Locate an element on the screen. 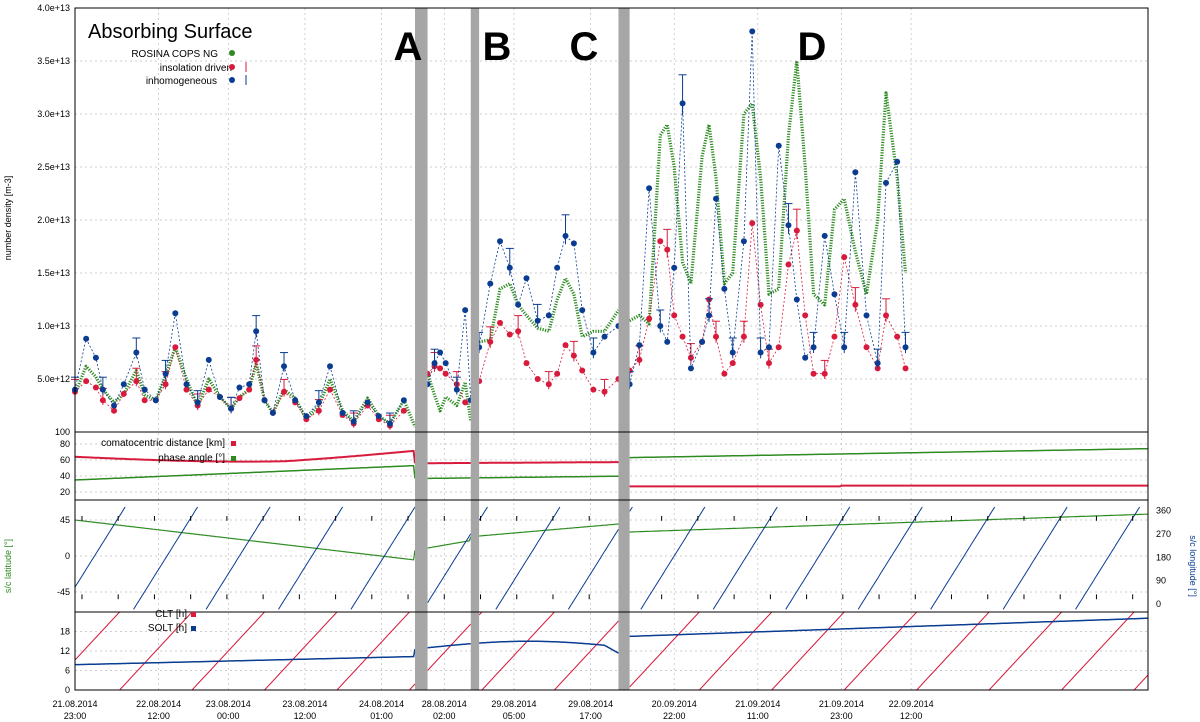  y-tick-label-lat: -45 is located at coordinates (63, 592).